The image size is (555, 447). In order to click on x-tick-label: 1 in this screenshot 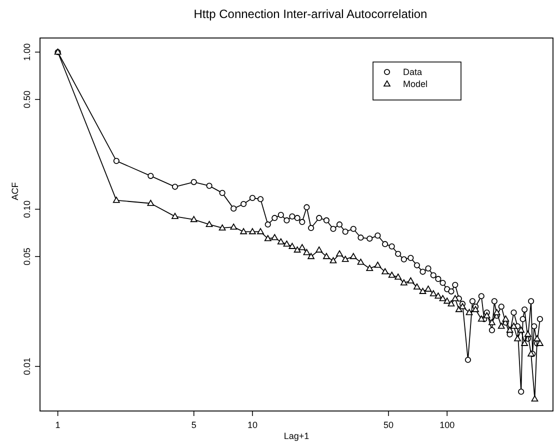, I will do `click(57, 425)`.